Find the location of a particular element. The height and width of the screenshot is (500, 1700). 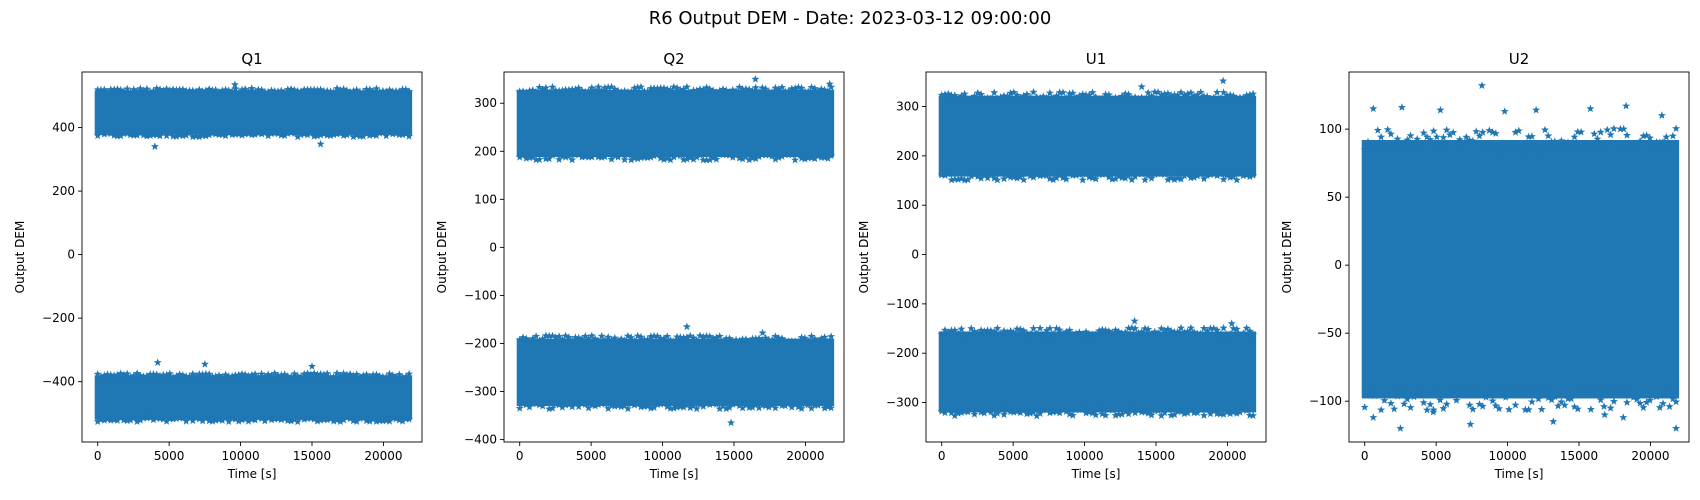

y-axis-label: Output DEM is located at coordinates (442, 257).